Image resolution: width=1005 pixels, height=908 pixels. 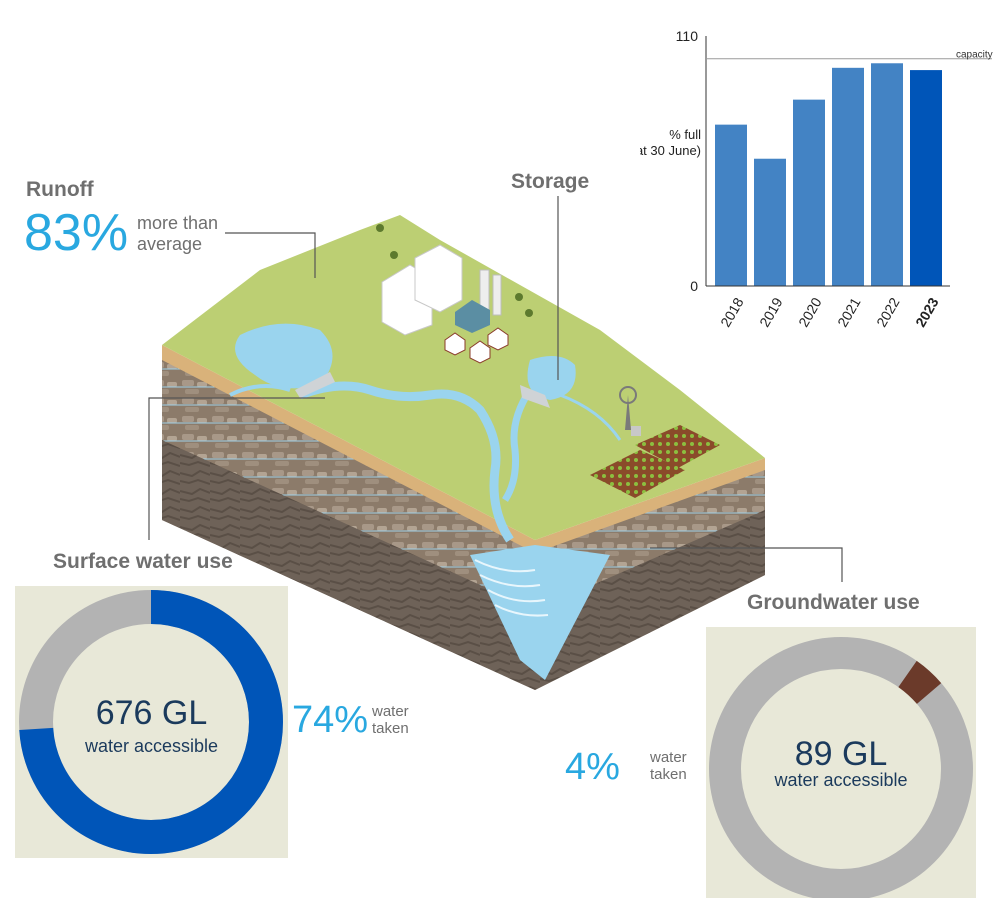 What do you see at coordinates (550, 181) in the screenshot?
I see `storage-title: Storage` at bounding box center [550, 181].